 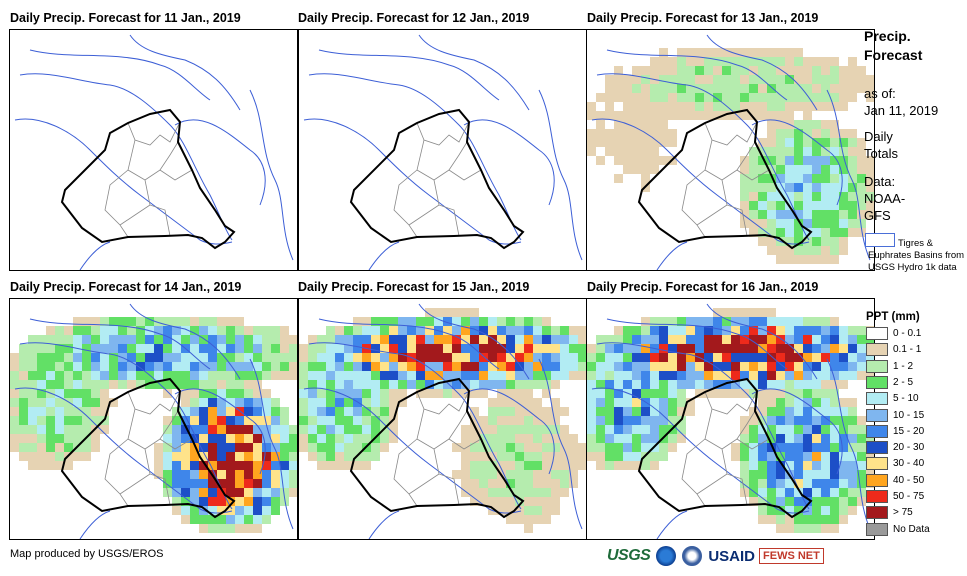 I want to click on legend-item: 50 - 75, so click(x=895, y=496).